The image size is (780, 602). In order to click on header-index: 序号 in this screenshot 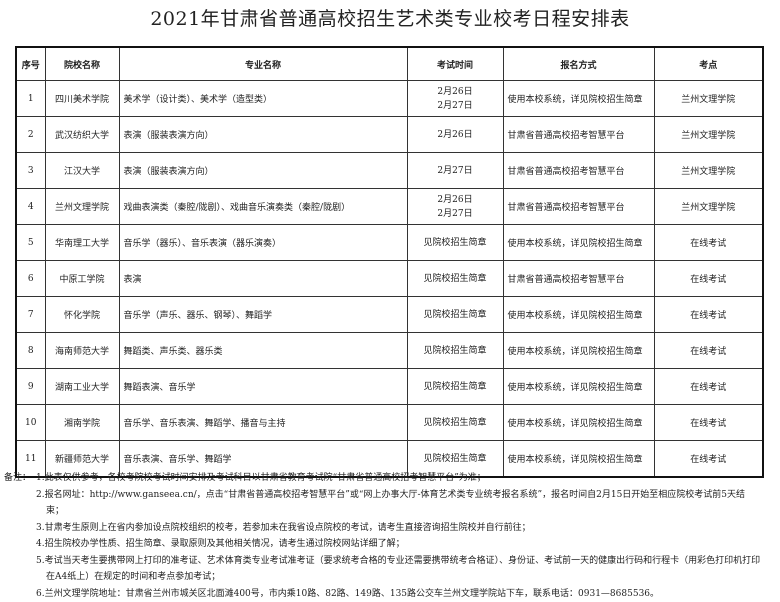, I will do `click(30, 64)`.